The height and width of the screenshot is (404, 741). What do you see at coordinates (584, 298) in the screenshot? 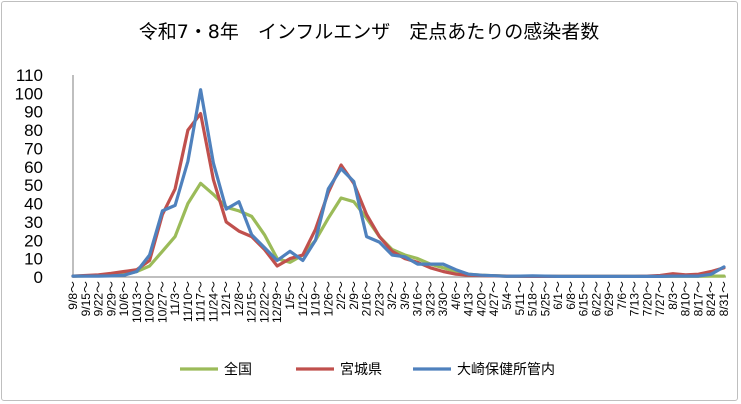
I see `x-tick-label: 6/15～` at bounding box center [584, 298].